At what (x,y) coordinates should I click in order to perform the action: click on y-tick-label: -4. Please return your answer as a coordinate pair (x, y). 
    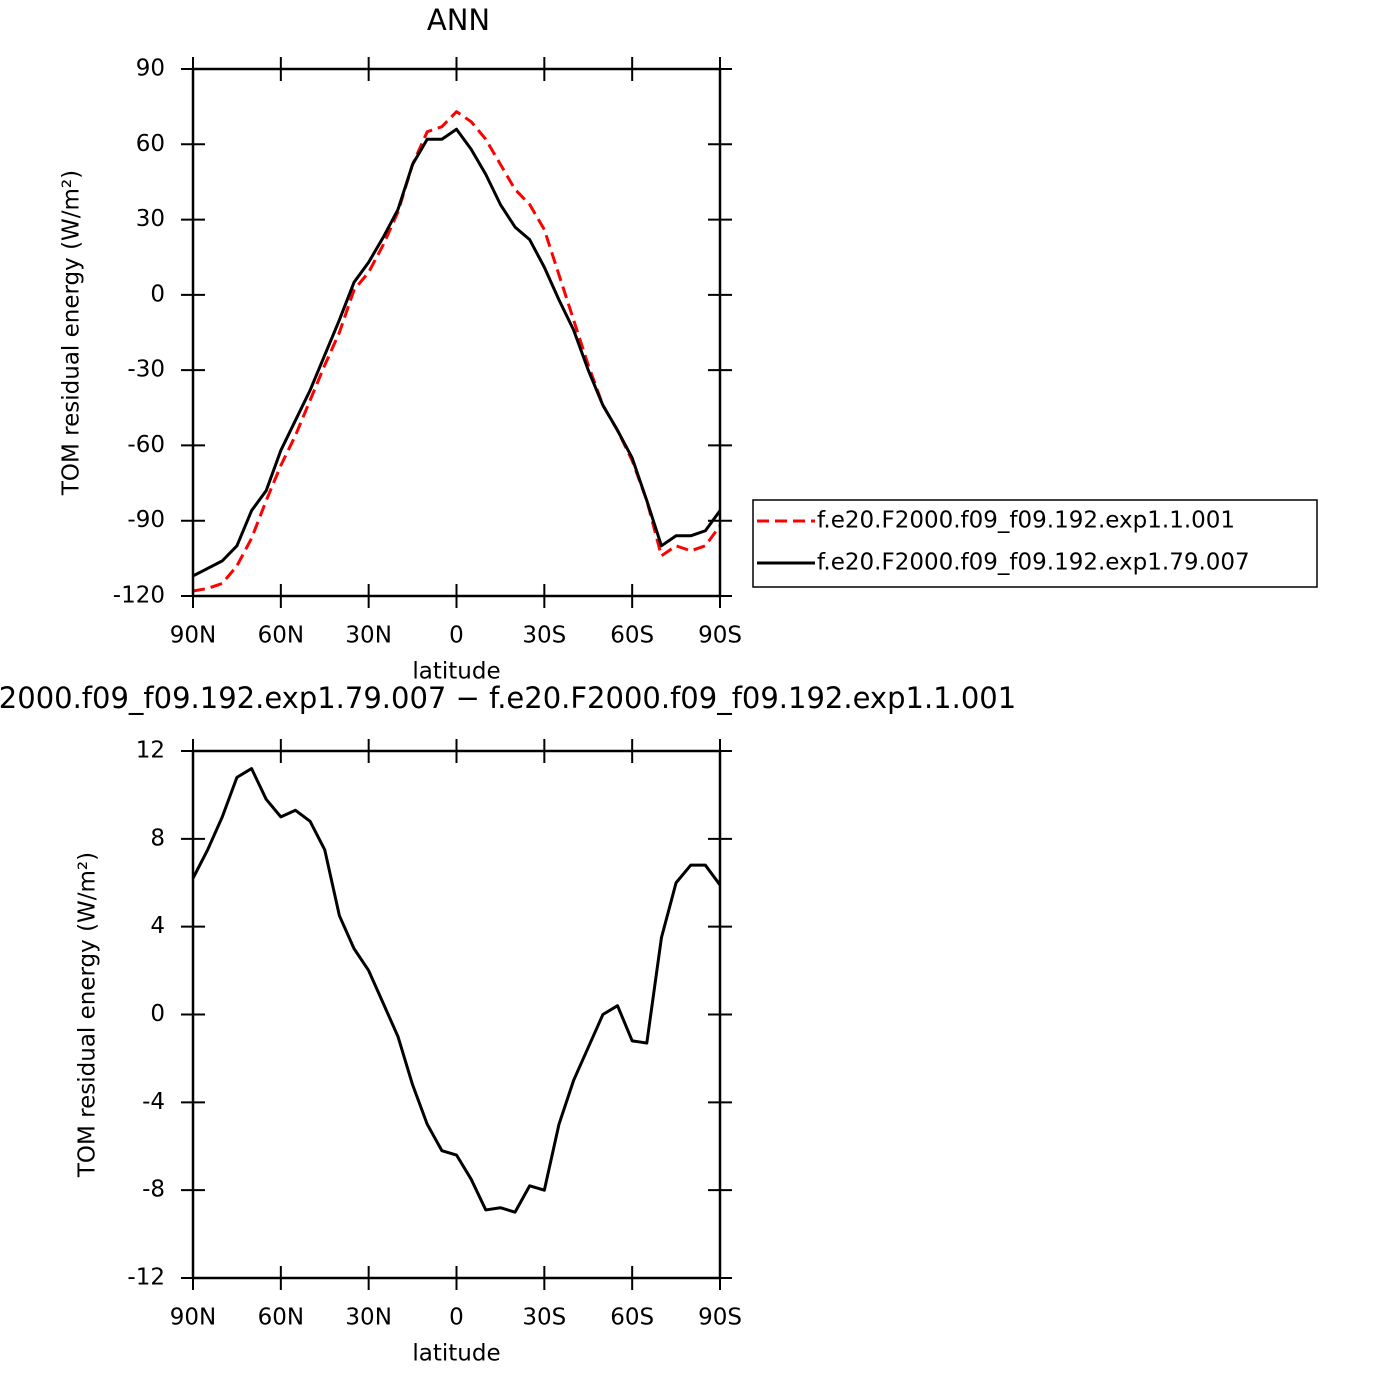
    Looking at the image, I should click on (153, 1102).